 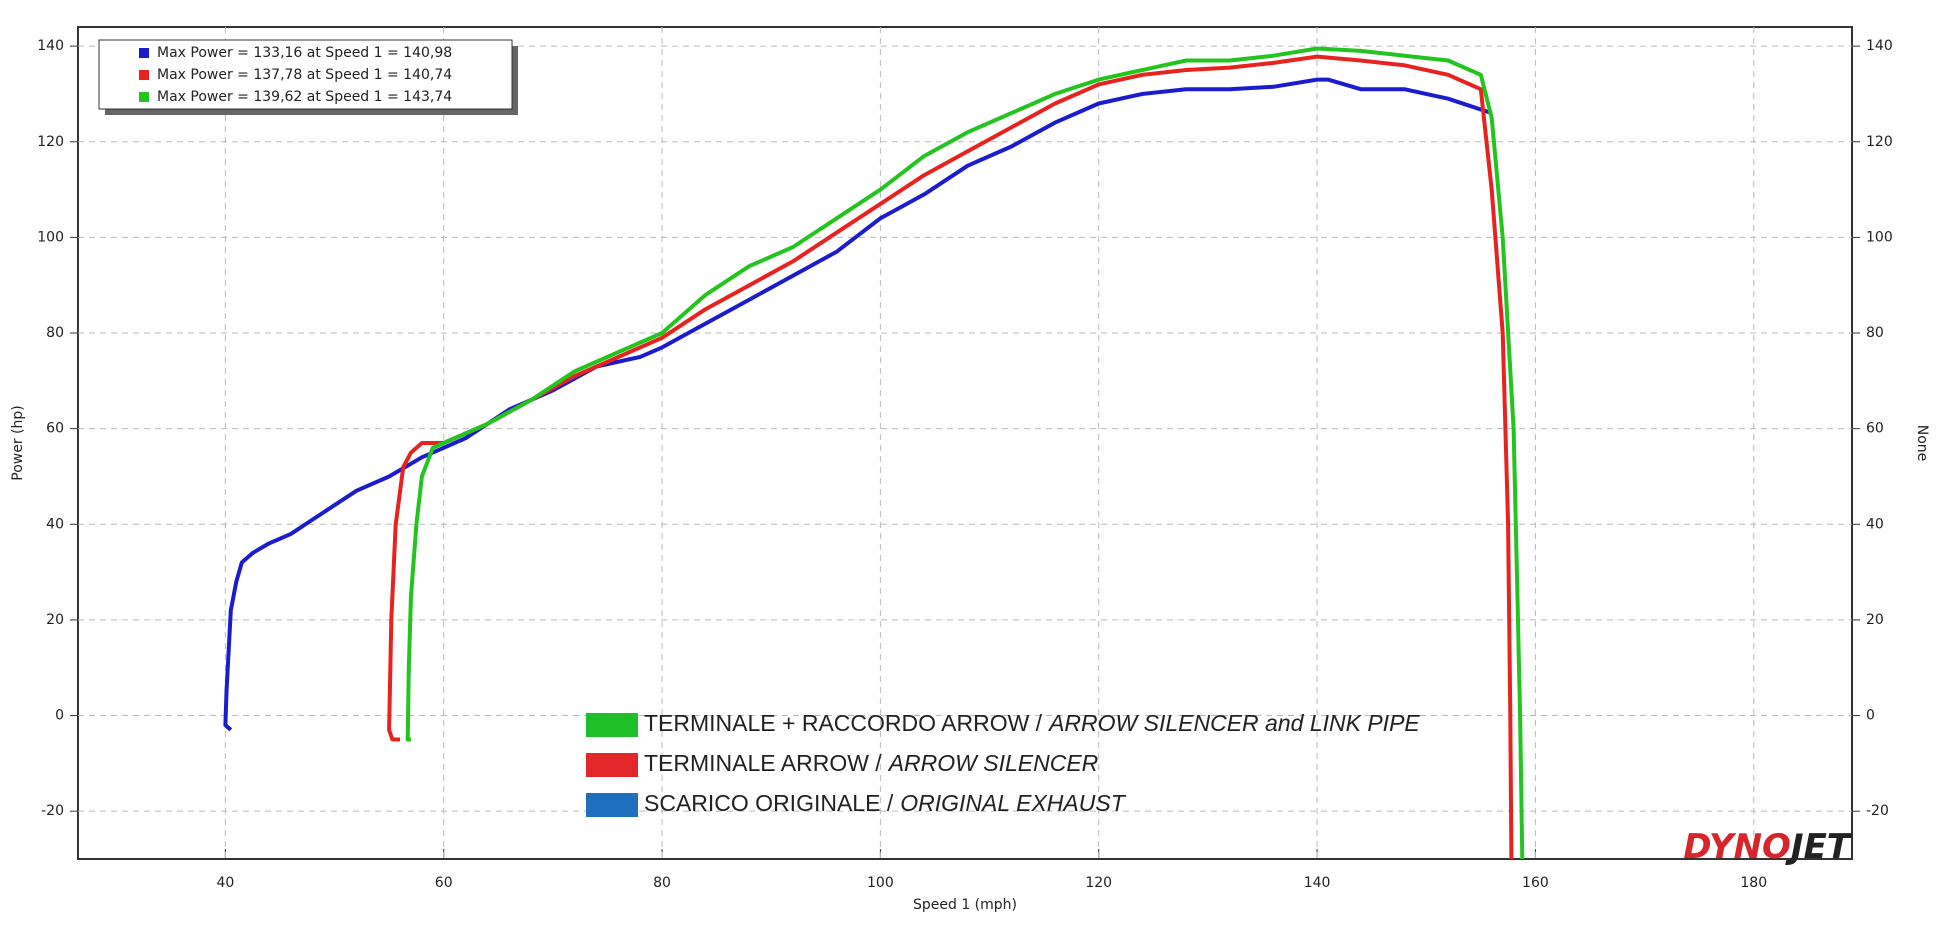 What do you see at coordinates (1819, 847) in the screenshot?
I see `logo-part: JET` at bounding box center [1819, 847].